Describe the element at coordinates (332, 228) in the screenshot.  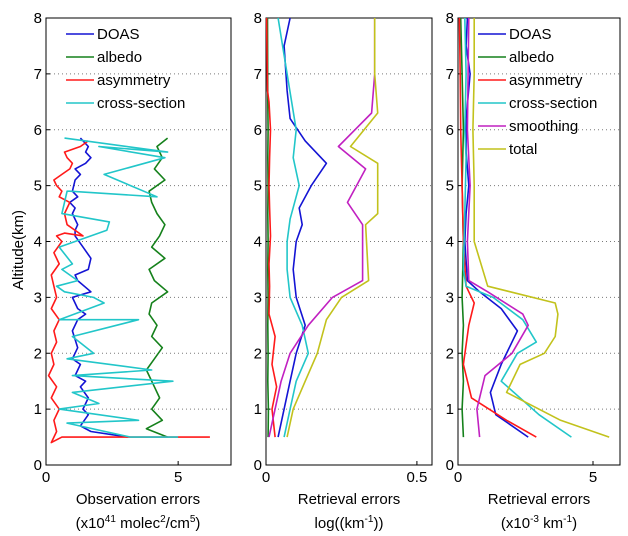
I see `series-line-total` at that location.